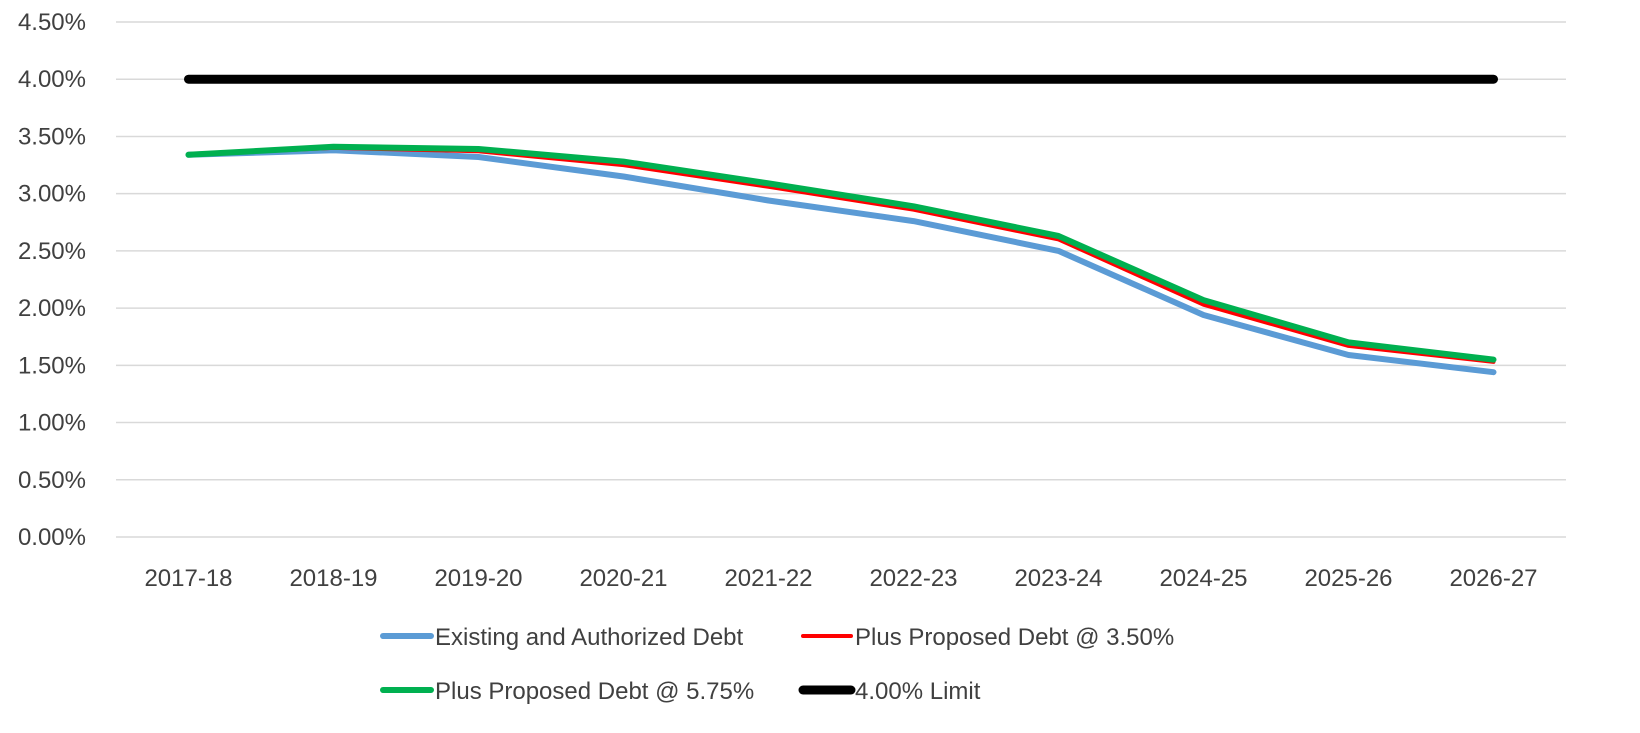  I want to click on x-tick-label: 2020-21, so click(623, 578).